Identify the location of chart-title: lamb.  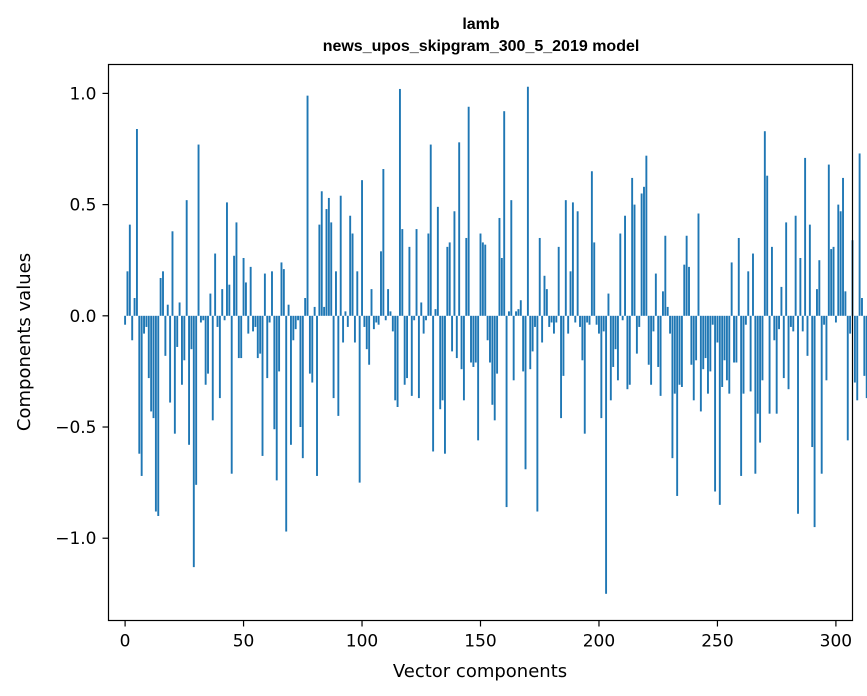
(481, 24).